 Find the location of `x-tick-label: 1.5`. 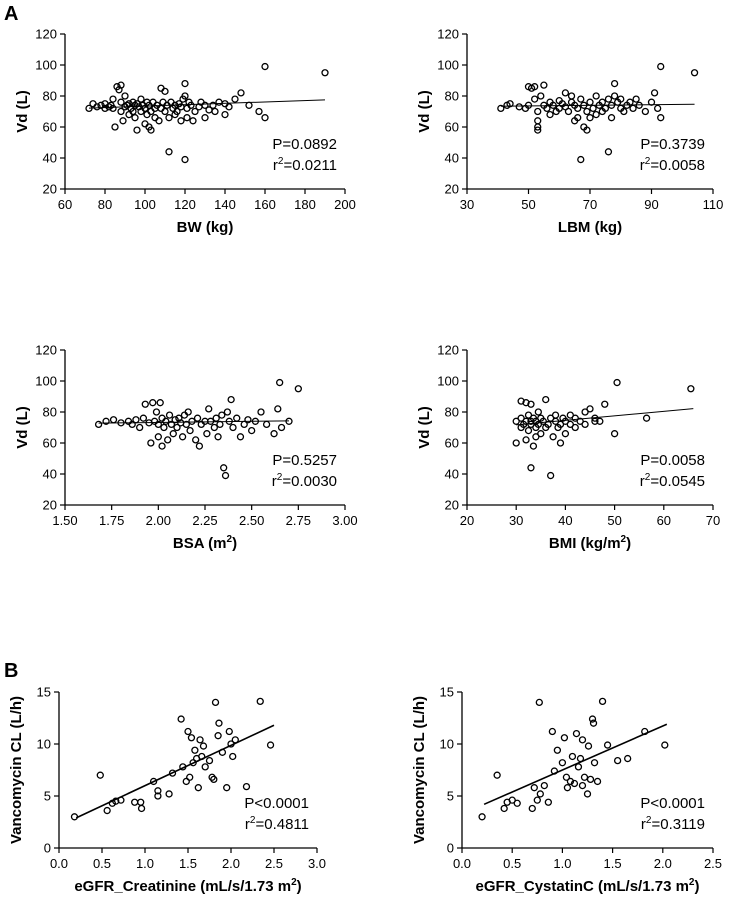

x-tick-label: 1.5 is located at coordinates (613, 863).